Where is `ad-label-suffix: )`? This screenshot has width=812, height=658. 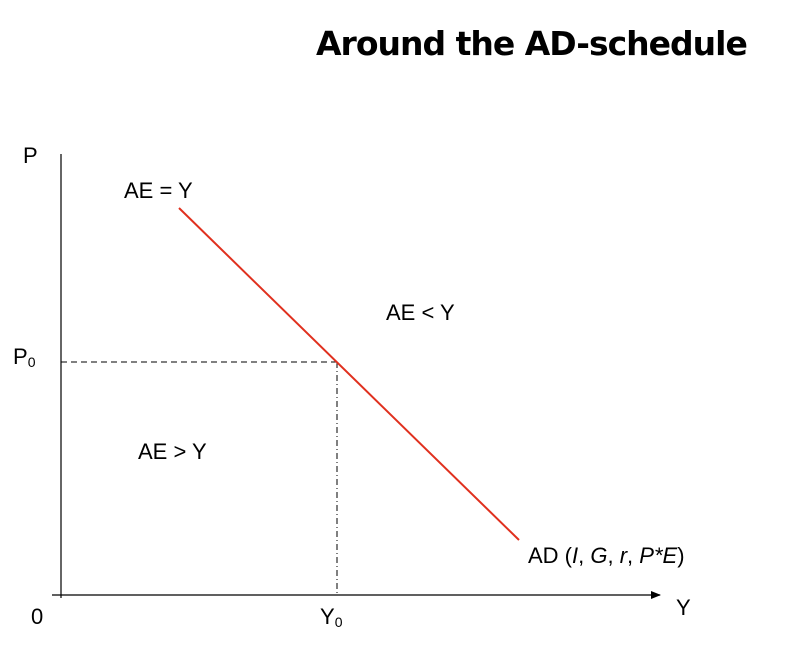
ad-label-suffix: ) is located at coordinates (681, 555).